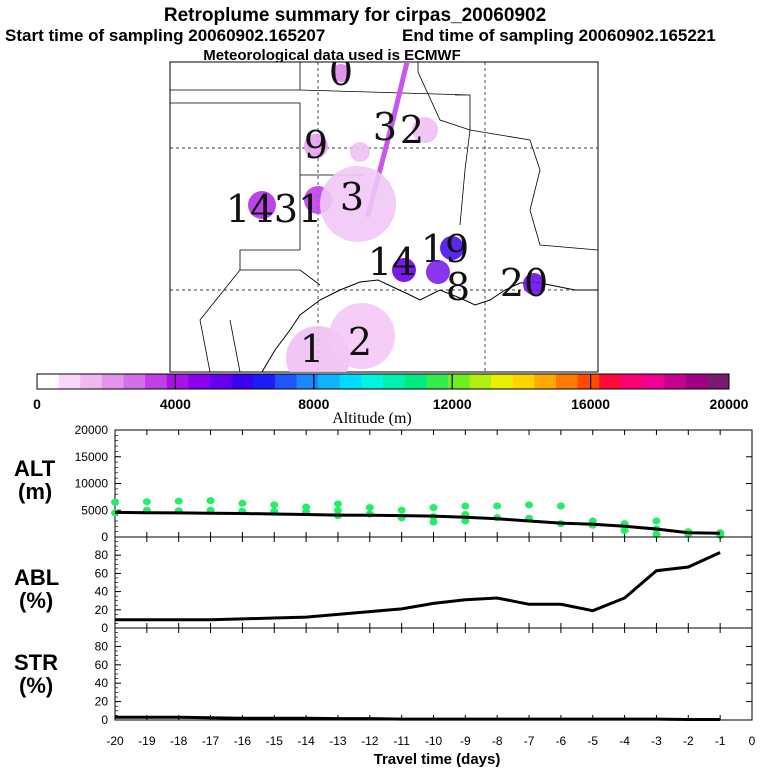 The width and height of the screenshot is (768, 768). What do you see at coordinates (115, 741) in the screenshot?
I see `x-tick-label: -20` at bounding box center [115, 741].